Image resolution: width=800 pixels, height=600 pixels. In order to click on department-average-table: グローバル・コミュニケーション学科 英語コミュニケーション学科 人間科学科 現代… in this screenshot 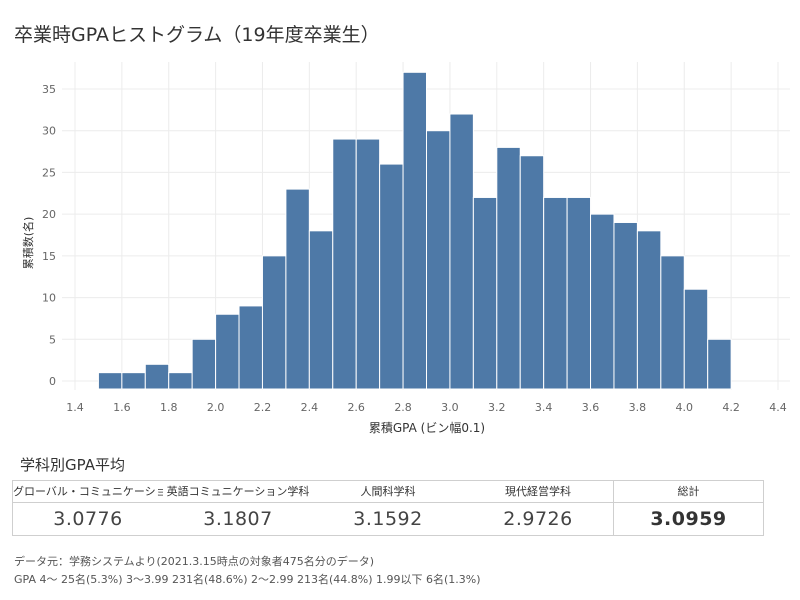, I will do `click(388, 508)`.